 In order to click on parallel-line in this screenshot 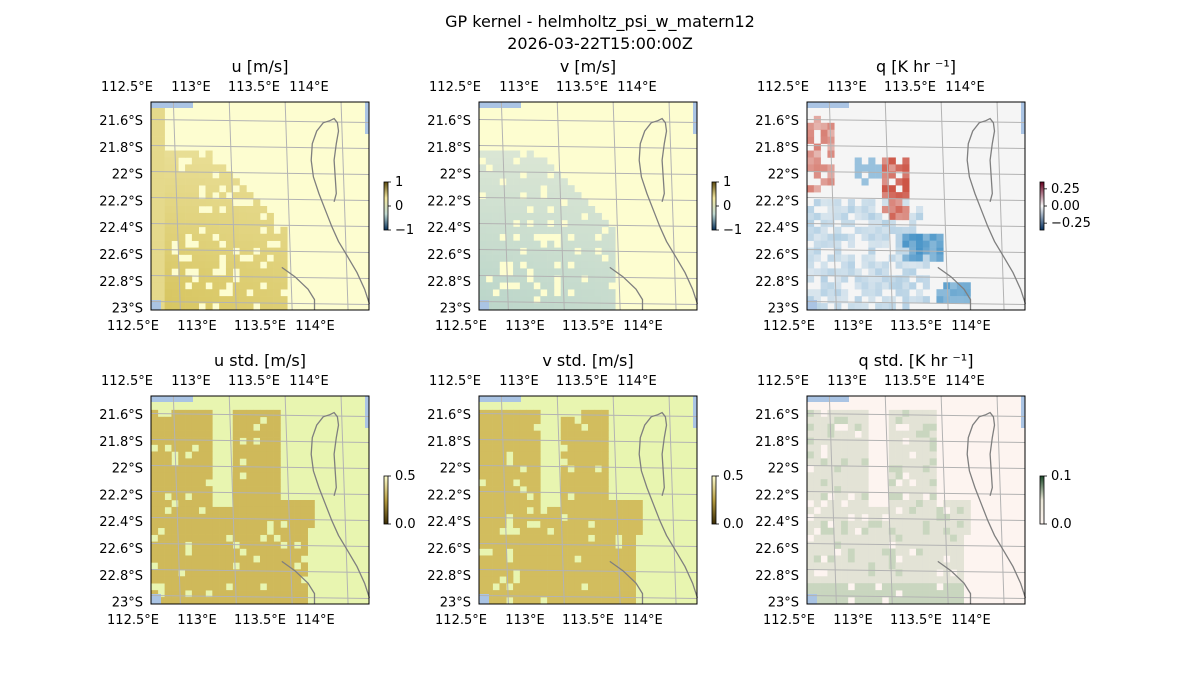, I will do `click(260, 225)`.